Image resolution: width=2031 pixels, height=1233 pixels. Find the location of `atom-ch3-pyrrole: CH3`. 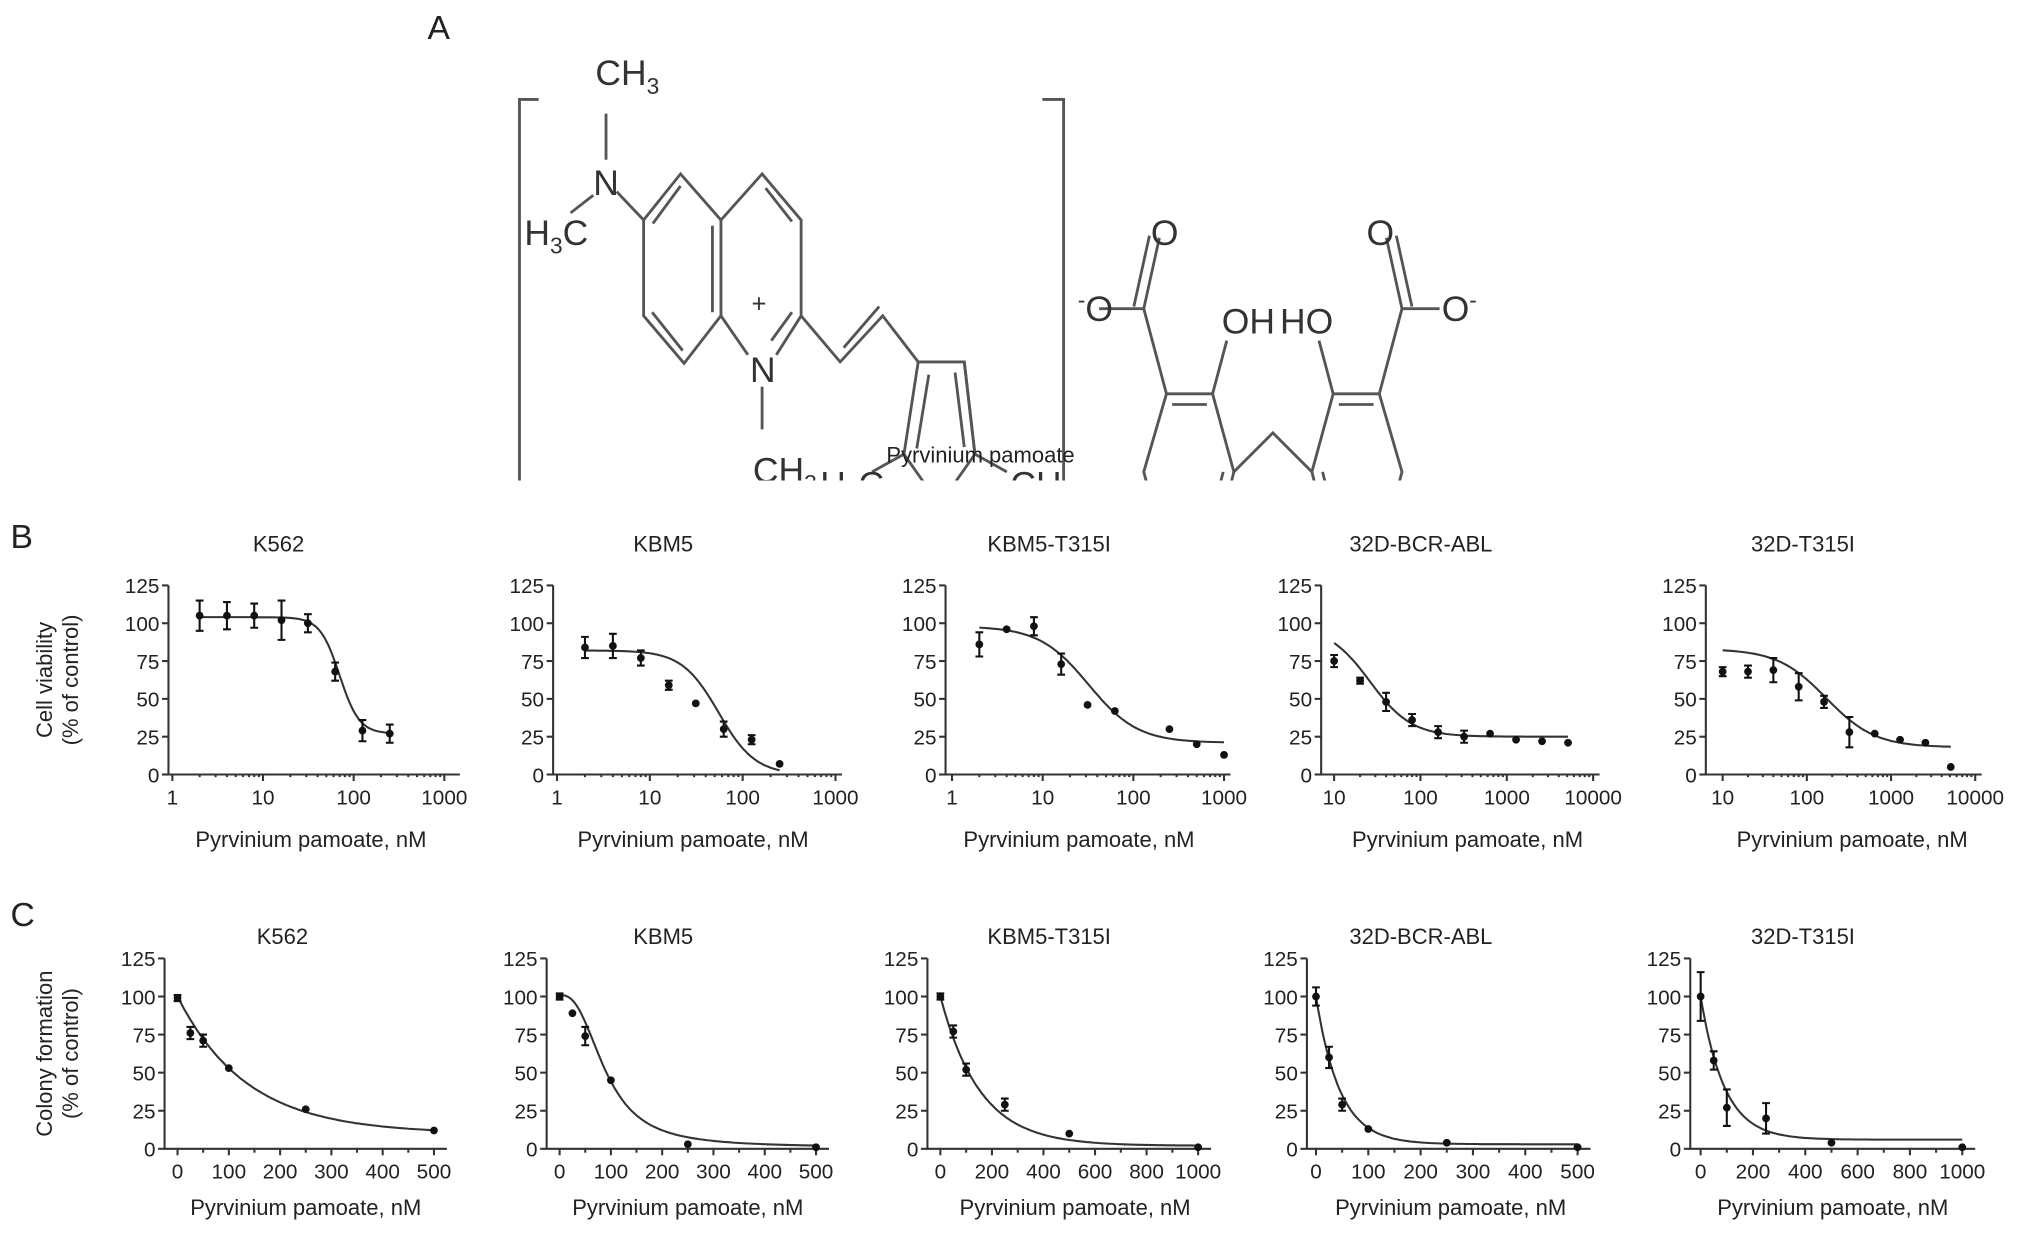

atom-ch3-pyrrole: CH3 is located at coordinates (1042, 488).